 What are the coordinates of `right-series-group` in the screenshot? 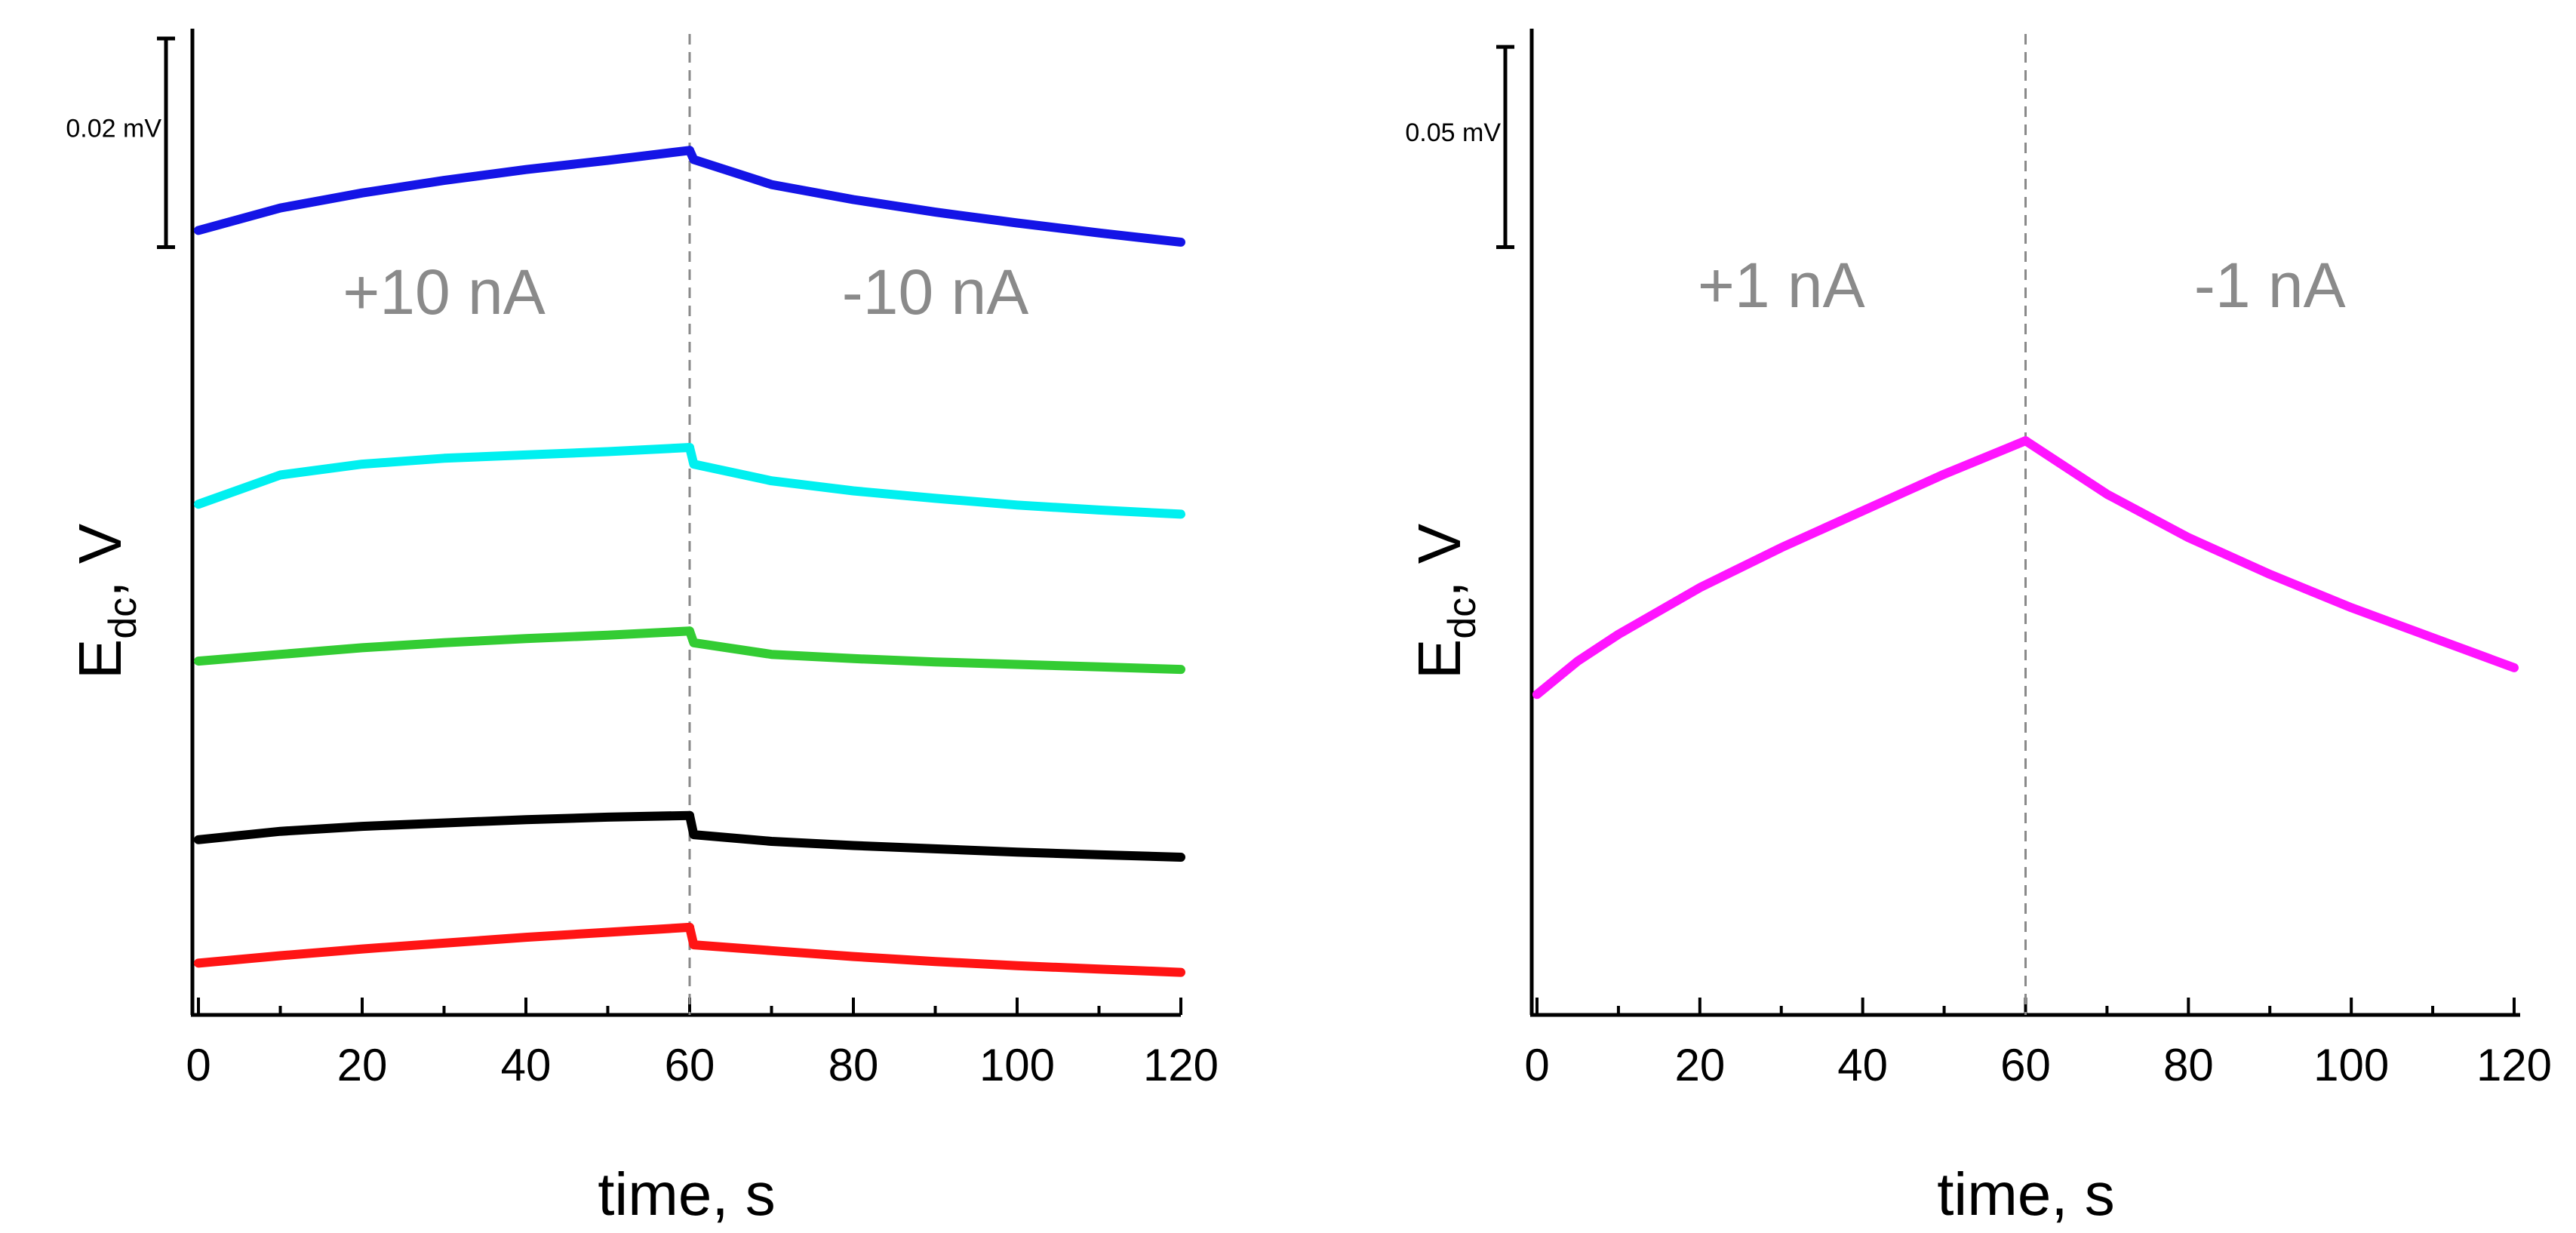 It's located at (2025, 568).